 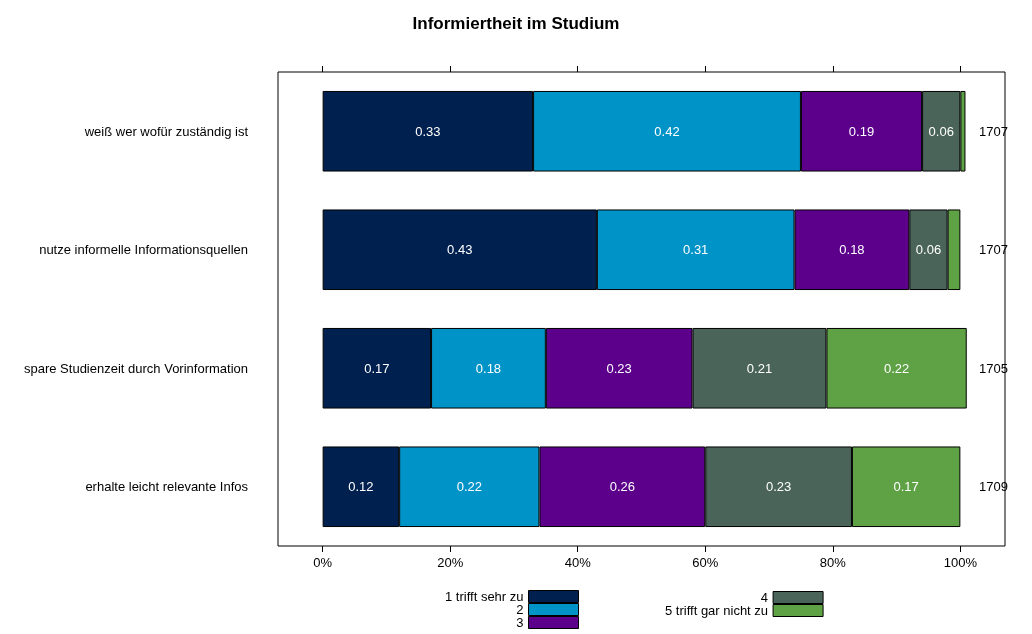 What do you see at coordinates (166, 131) in the screenshot?
I see `y-tick-label: weiß wer wofür zuständig ist` at bounding box center [166, 131].